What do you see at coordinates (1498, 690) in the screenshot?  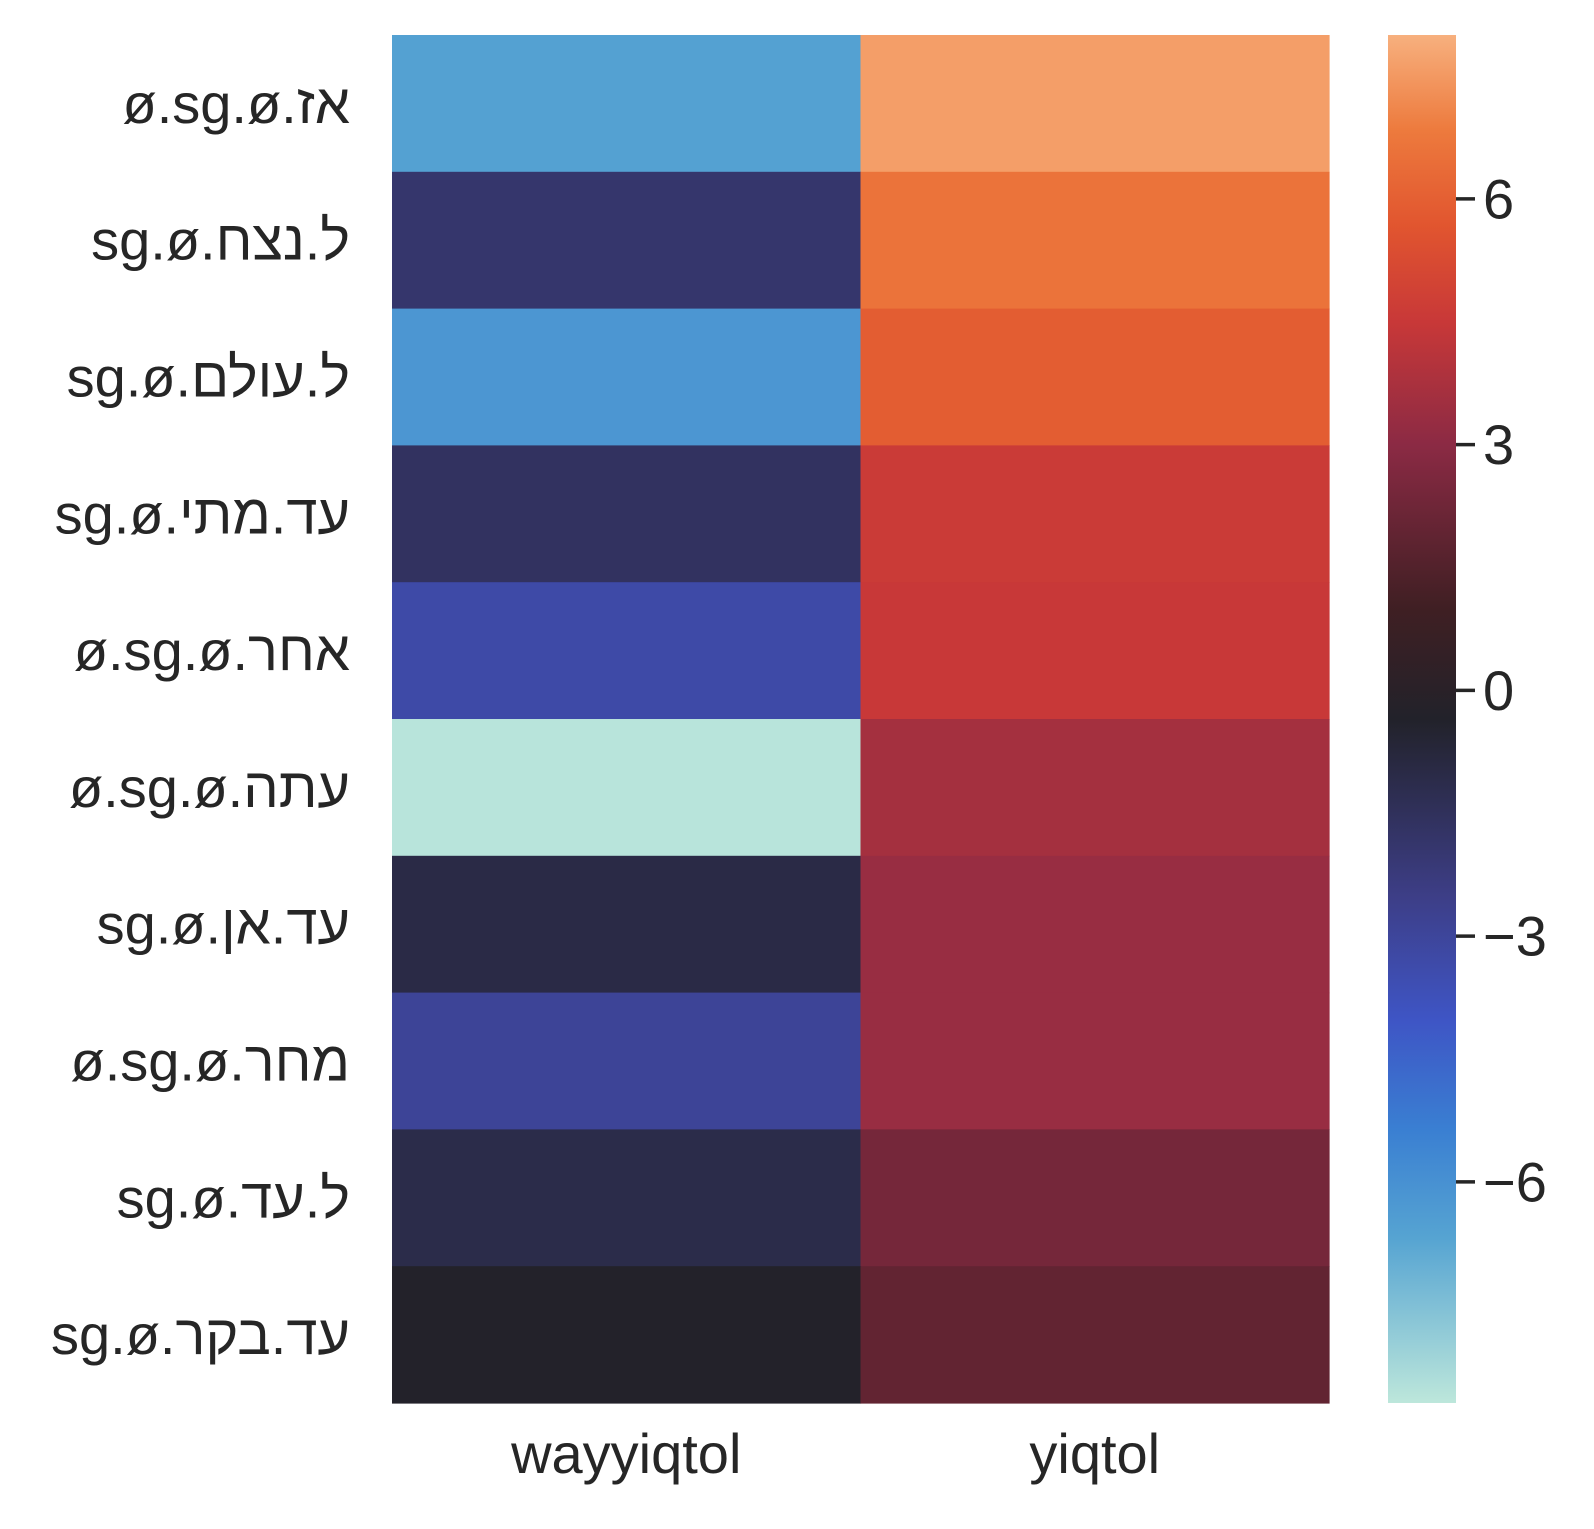 I see `colorbar-tick-label: 0` at bounding box center [1498, 690].